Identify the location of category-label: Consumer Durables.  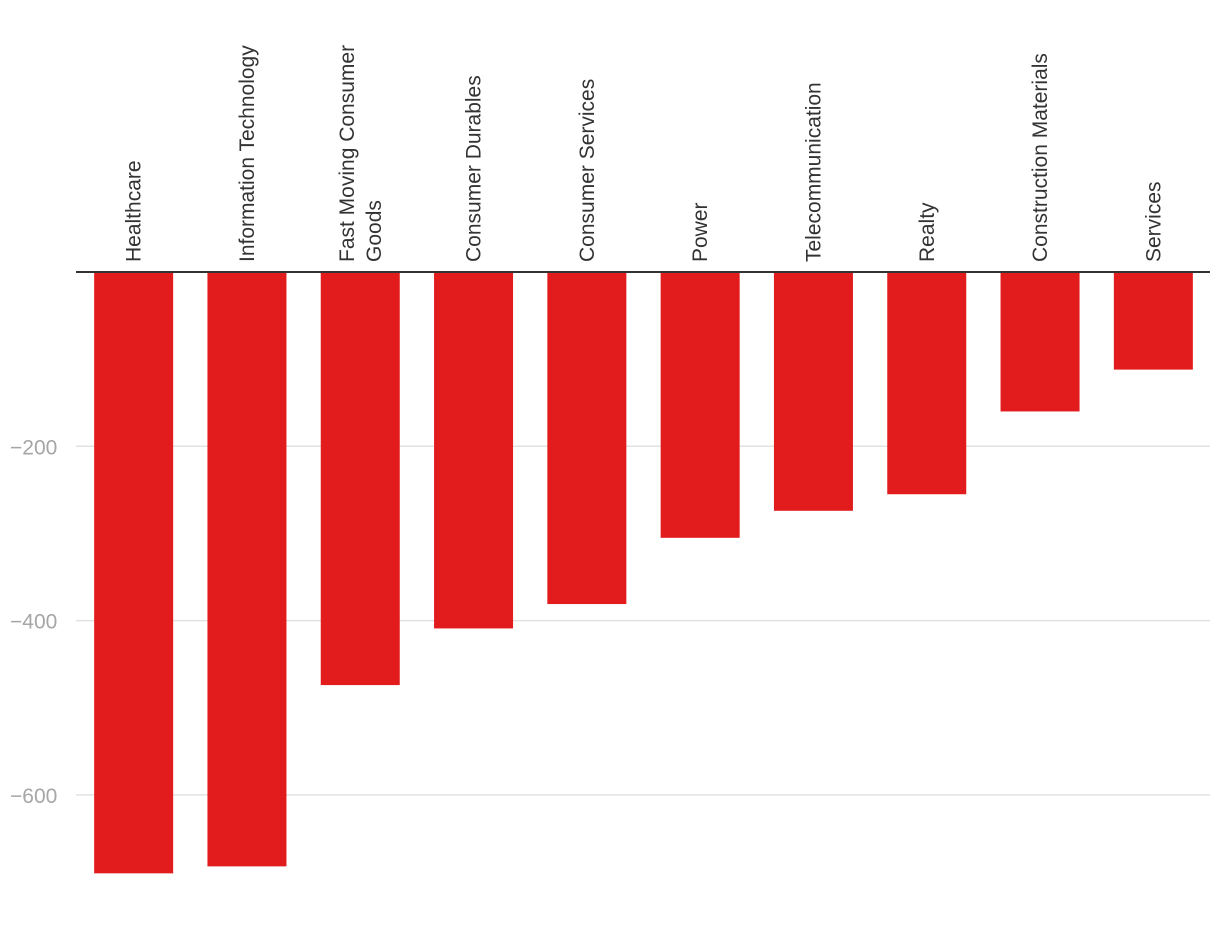
(474, 168).